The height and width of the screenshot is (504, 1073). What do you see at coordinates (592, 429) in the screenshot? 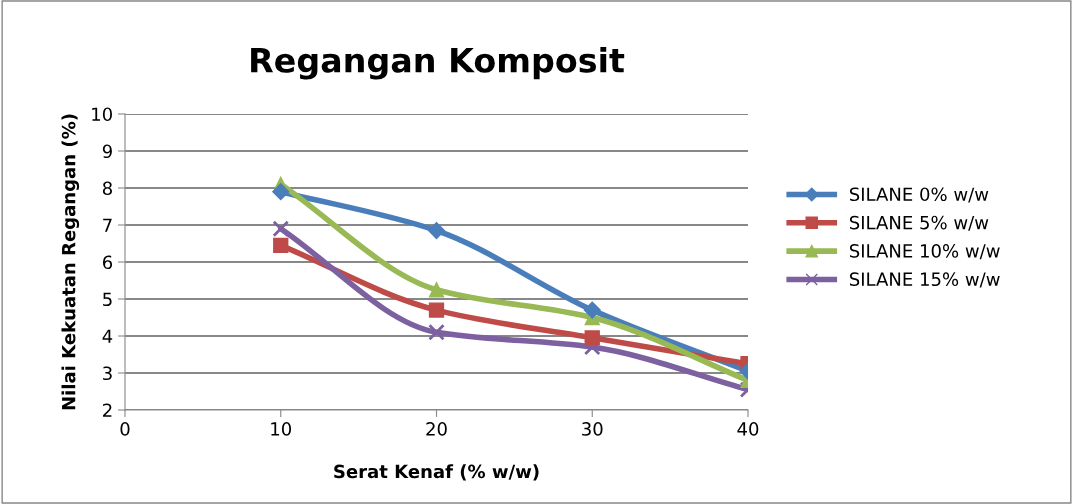
I see `x-tick-label: 30` at bounding box center [592, 429].